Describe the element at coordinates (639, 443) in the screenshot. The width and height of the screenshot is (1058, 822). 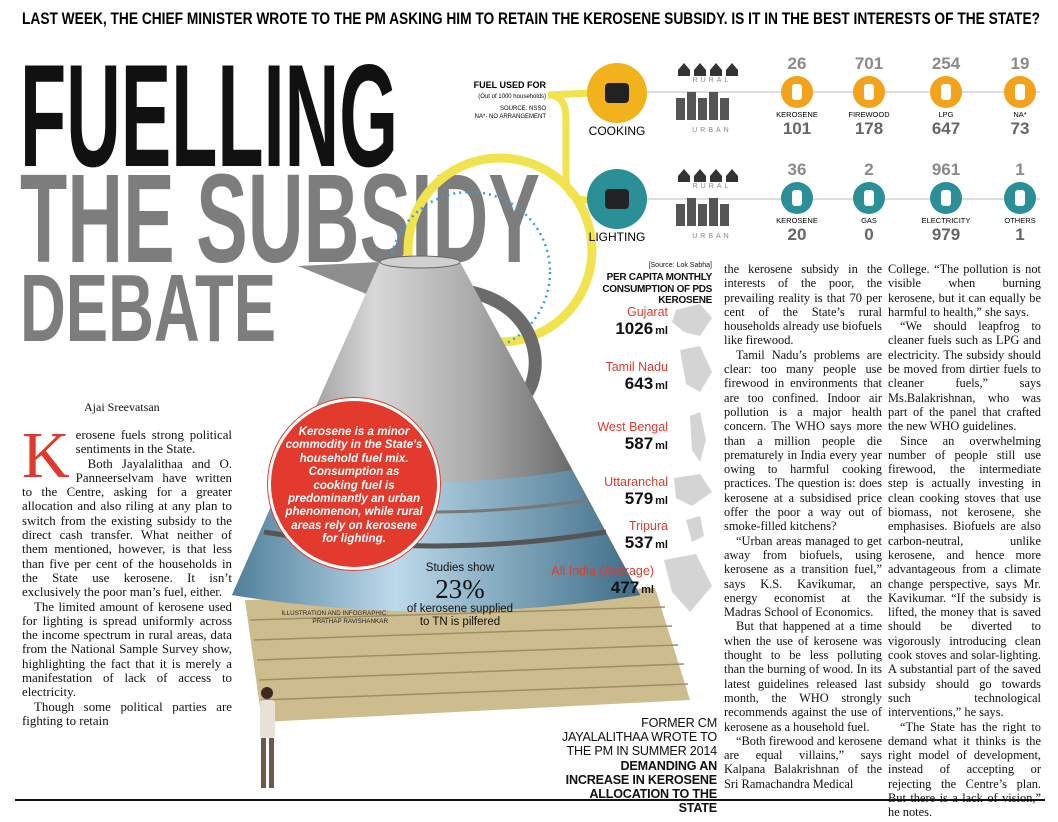
I see `value-number: 587` at that location.